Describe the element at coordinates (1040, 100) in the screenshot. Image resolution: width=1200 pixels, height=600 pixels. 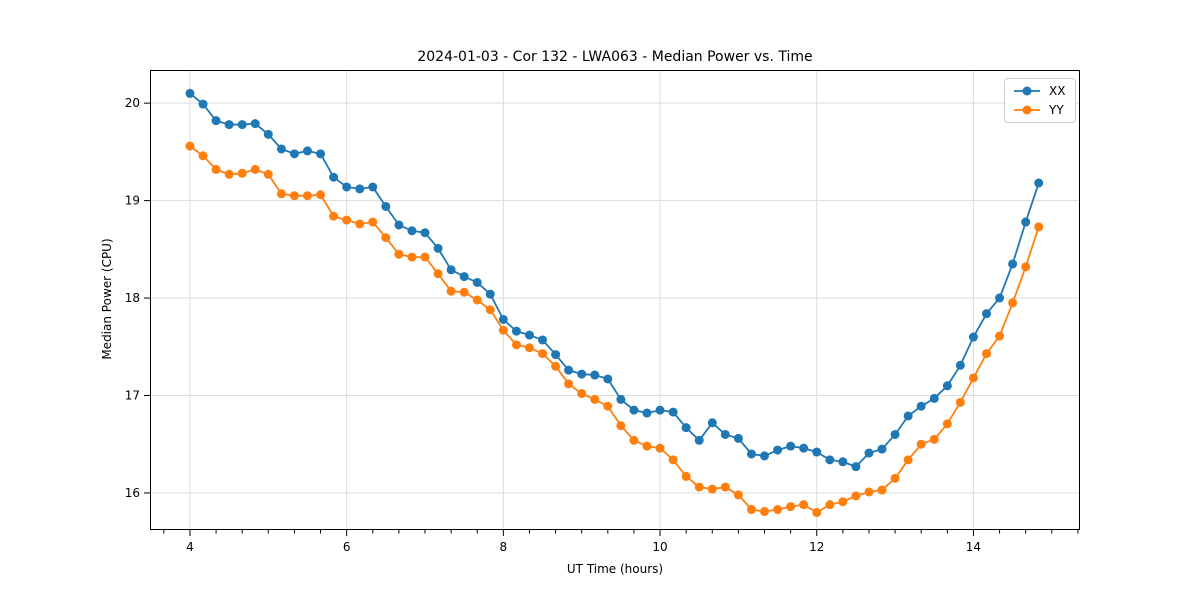
I see `legend: XX YY` at that location.